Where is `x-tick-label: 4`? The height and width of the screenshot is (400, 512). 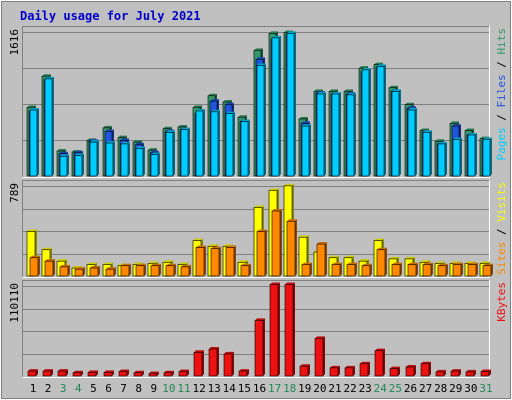
x-tick-label: 4 is located at coordinates (78, 388).